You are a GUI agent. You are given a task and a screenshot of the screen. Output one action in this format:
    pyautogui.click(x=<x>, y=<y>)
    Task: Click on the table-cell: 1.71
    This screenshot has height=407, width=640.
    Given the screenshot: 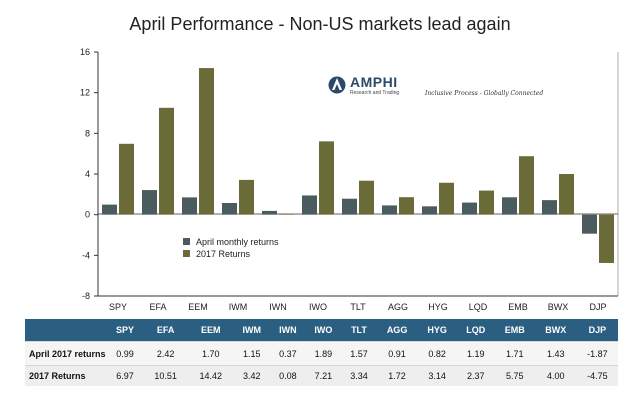 What is the action you would take?
    pyautogui.click(x=514, y=353)
    